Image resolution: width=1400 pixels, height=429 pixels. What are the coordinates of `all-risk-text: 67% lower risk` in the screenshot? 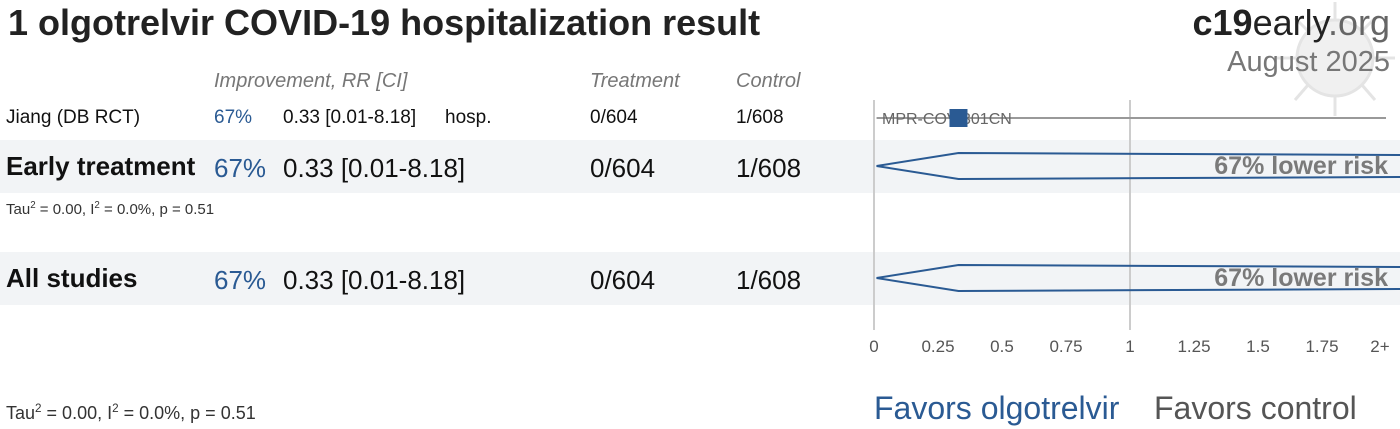 It's located at (1301, 278).